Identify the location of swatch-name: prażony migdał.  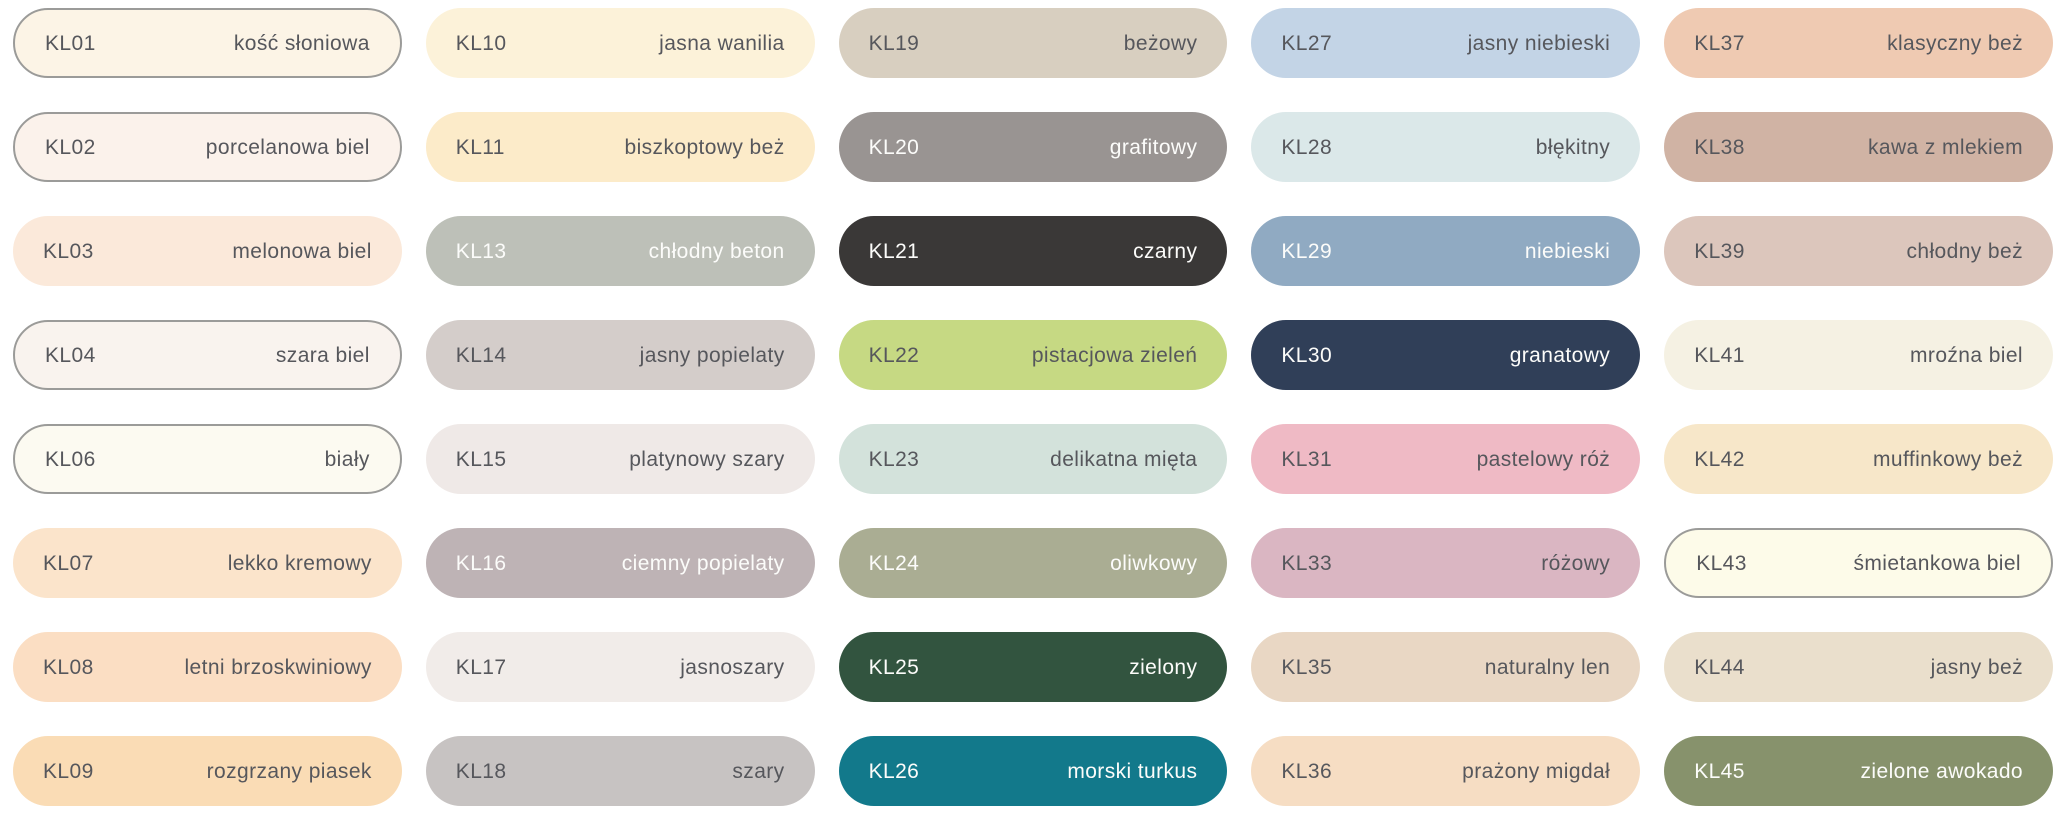
(1536, 771).